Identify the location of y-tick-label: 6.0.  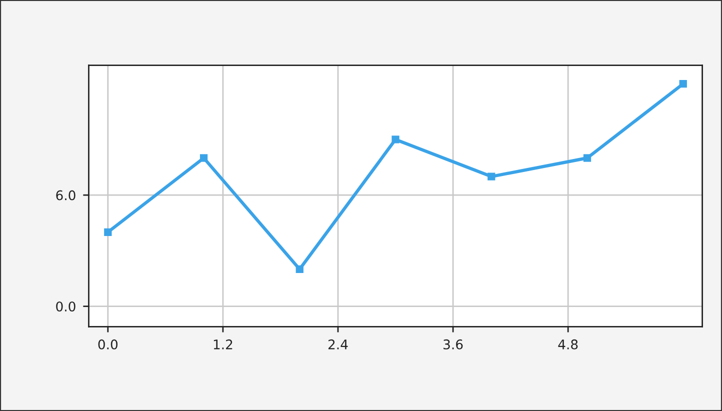
(66, 195).